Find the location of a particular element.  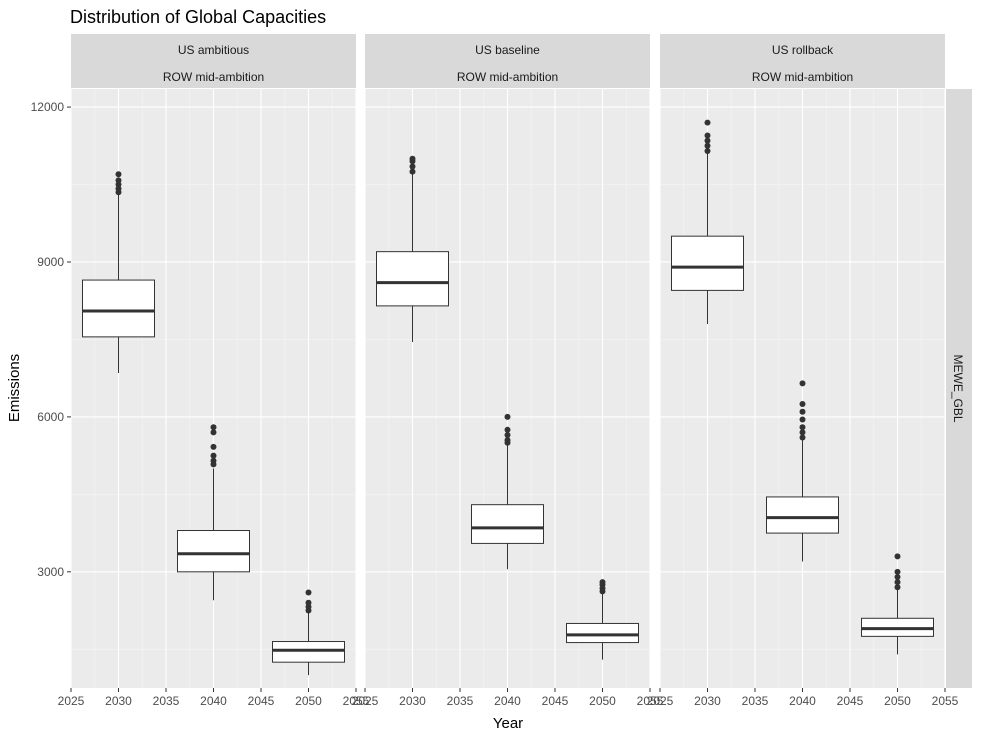

row-facet-strip is located at coordinates (959, 388).